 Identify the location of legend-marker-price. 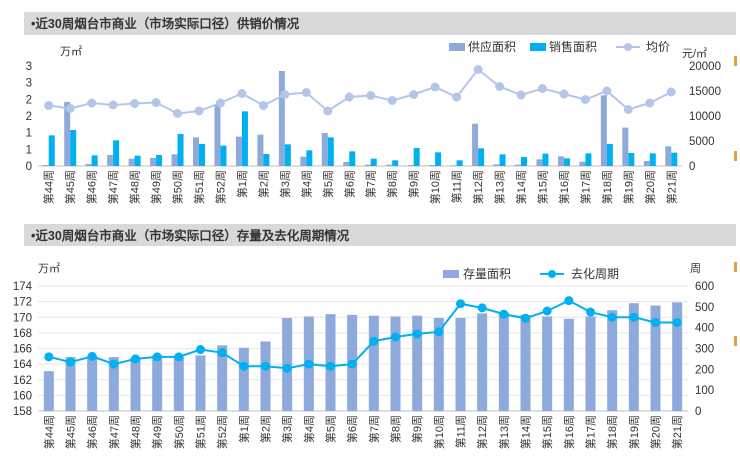
(628, 47).